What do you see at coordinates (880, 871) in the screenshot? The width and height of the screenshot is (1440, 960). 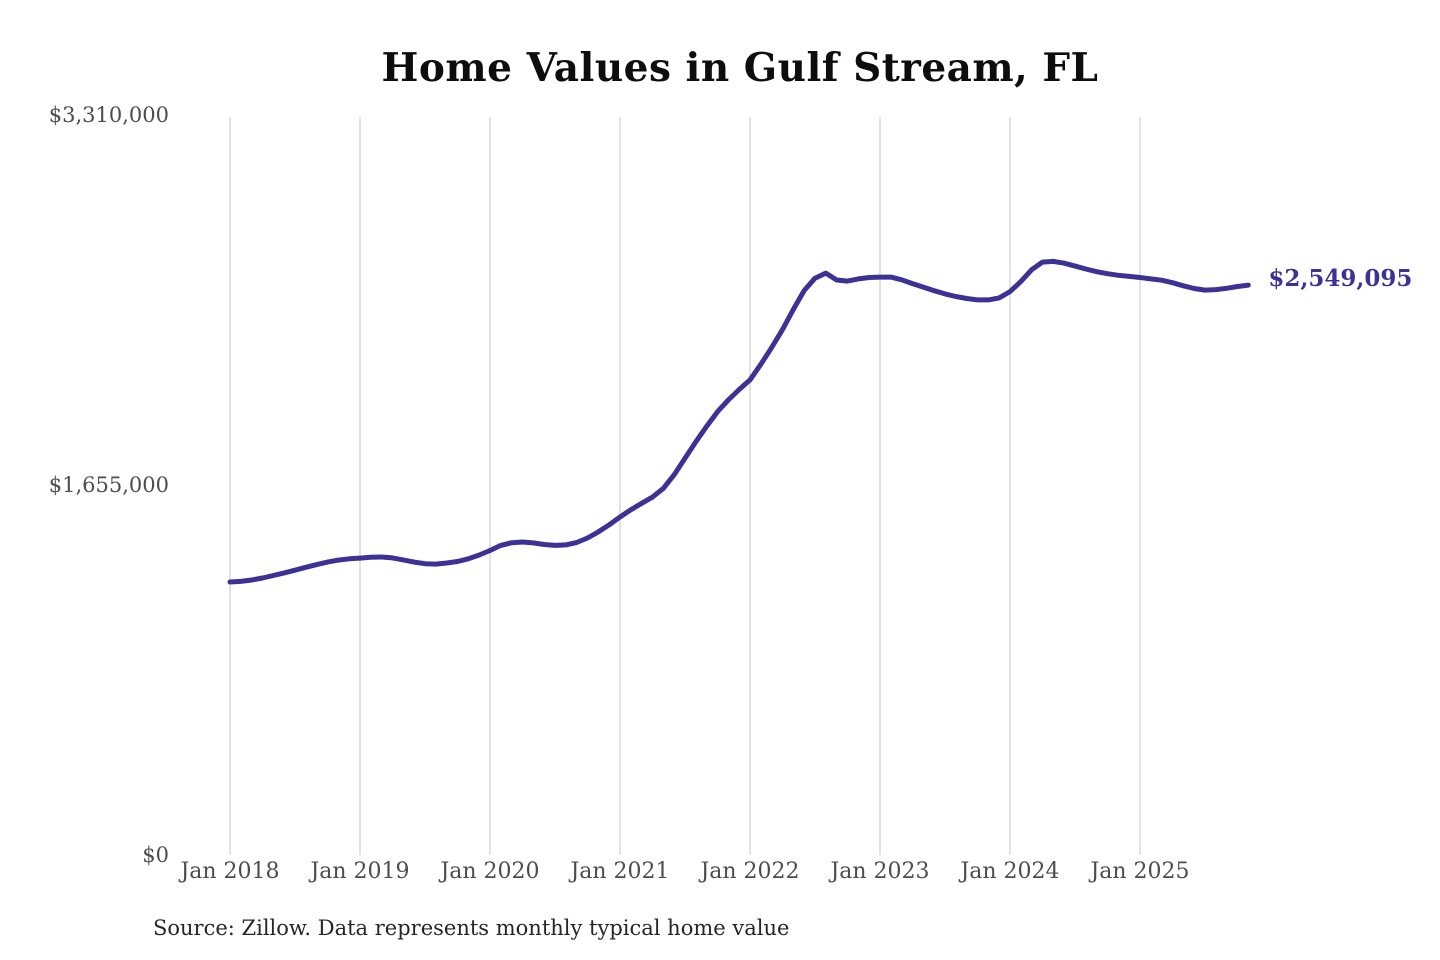 I see `x-tick-label: Jan 2023` at bounding box center [880, 871].